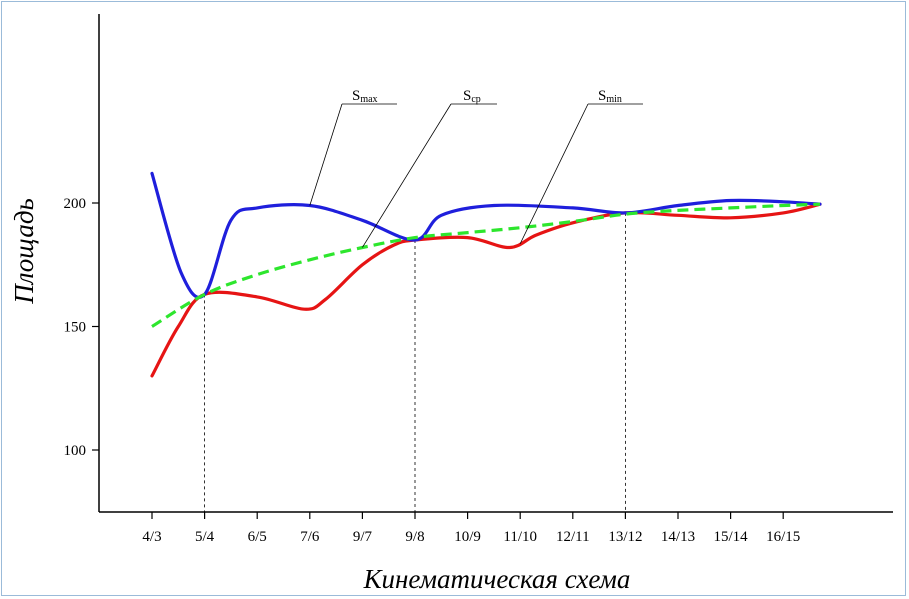  What do you see at coordinates (731, 537) in the screenshot?
I see `x-tick-label: 15/14` at bounding box center [731, 537].